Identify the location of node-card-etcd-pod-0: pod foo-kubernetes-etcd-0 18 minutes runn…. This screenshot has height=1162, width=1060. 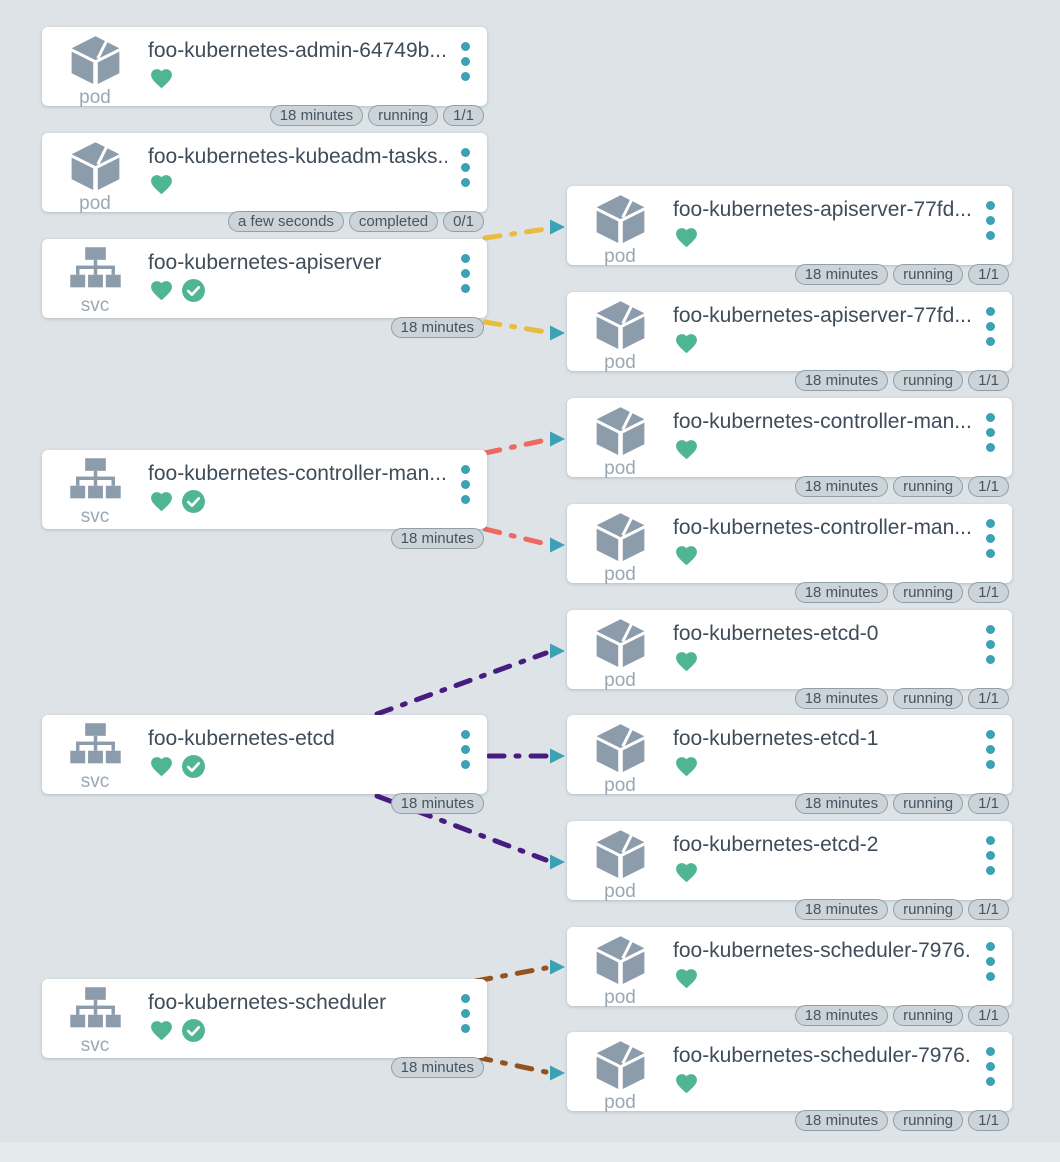
(789, 659).